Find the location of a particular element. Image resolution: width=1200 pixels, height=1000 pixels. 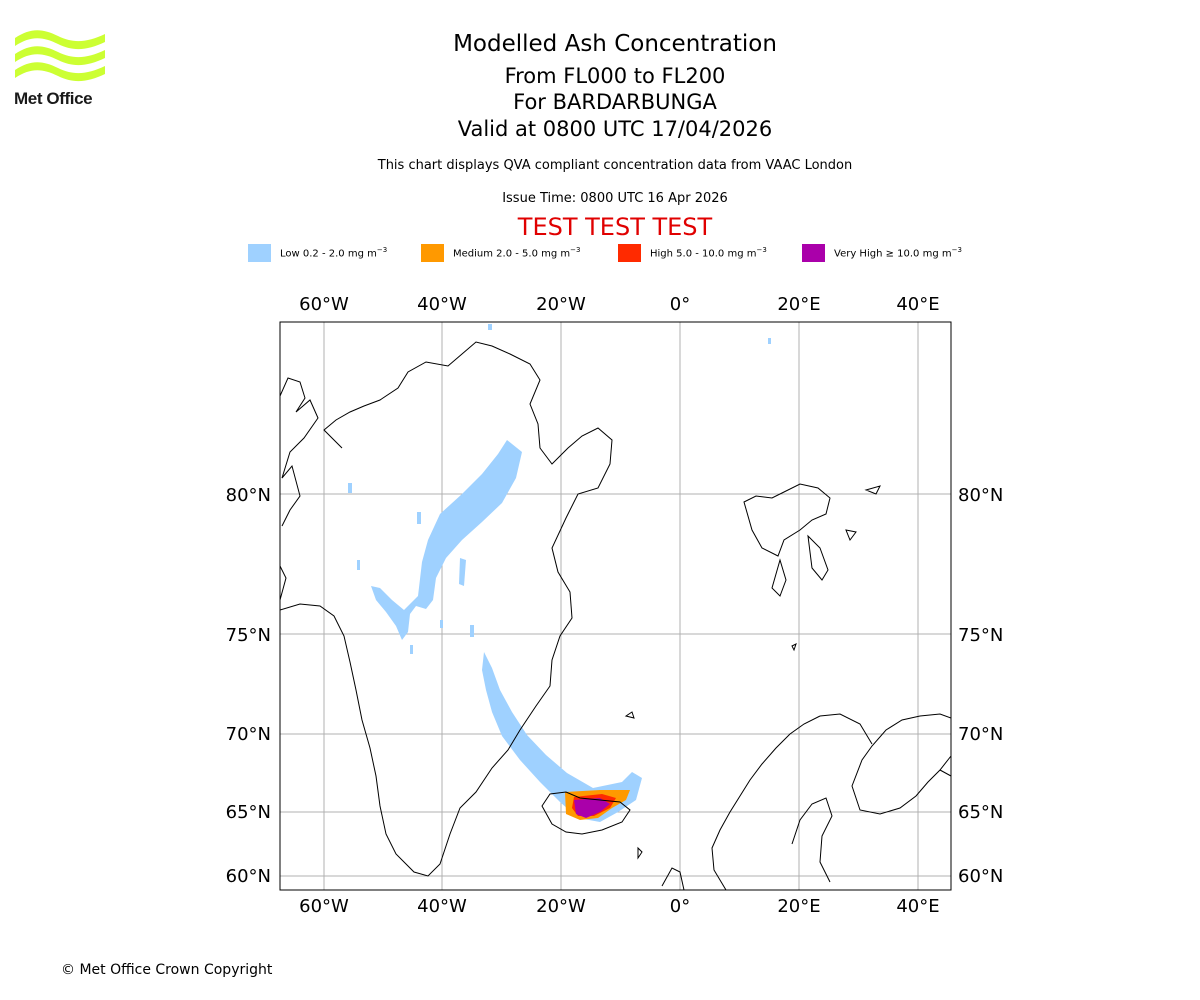

lon-tick-top: 60°W is located at coordinates (324, 304).